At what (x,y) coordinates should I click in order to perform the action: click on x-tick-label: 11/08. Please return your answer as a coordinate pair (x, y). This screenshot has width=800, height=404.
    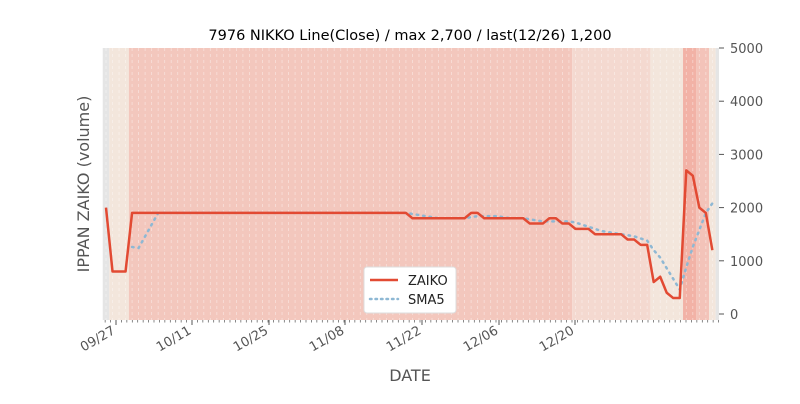
    Looking at the image, I should click on (327, 339).